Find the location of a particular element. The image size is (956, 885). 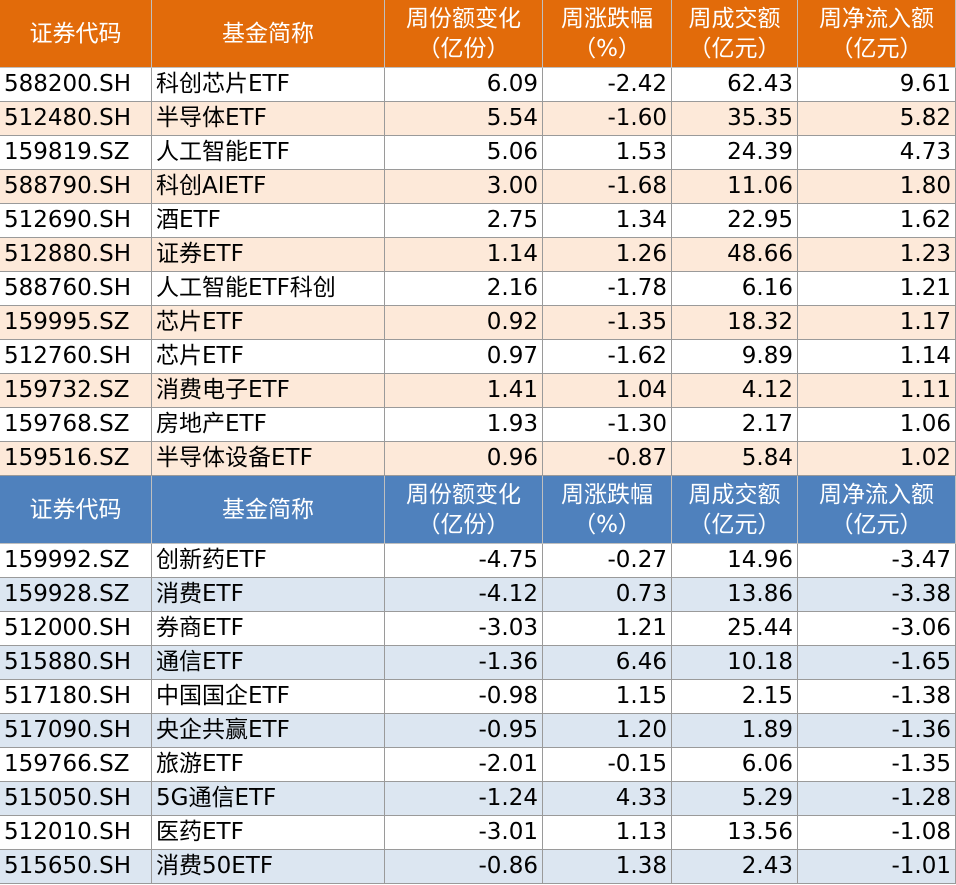

number-cell: 0.73 is located at coordinates (607, 595).